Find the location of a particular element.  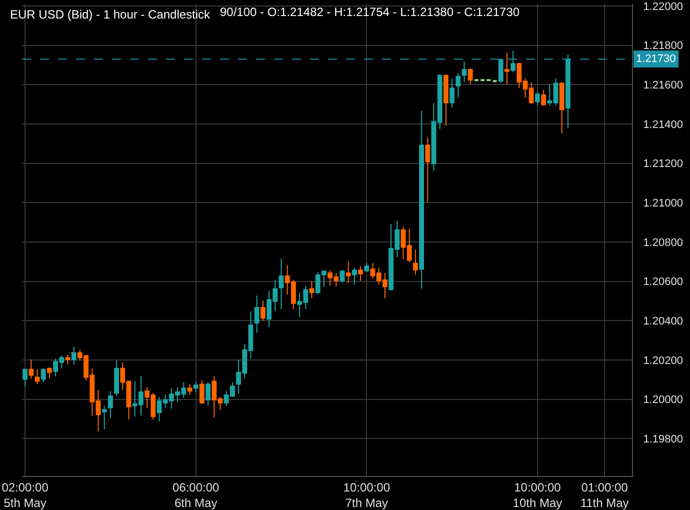

y-tick-label: 1.20800 is located at coordinates (663, 242).